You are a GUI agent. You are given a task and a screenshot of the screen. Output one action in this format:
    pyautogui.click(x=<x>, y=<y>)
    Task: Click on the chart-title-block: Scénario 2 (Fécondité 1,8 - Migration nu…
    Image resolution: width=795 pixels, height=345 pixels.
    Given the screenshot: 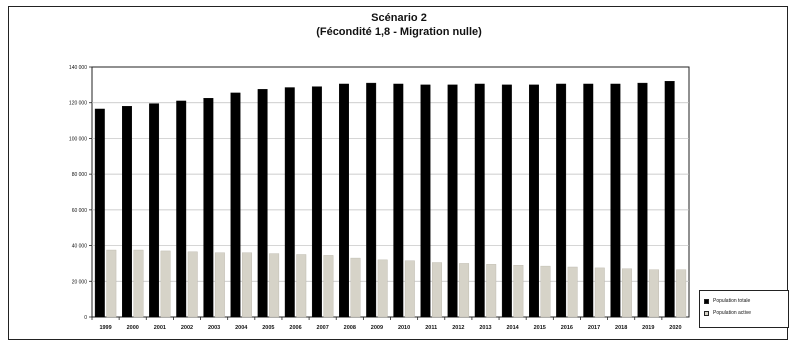 What is the action you would take?
    pyautogui.click(x=399, y=25)
    